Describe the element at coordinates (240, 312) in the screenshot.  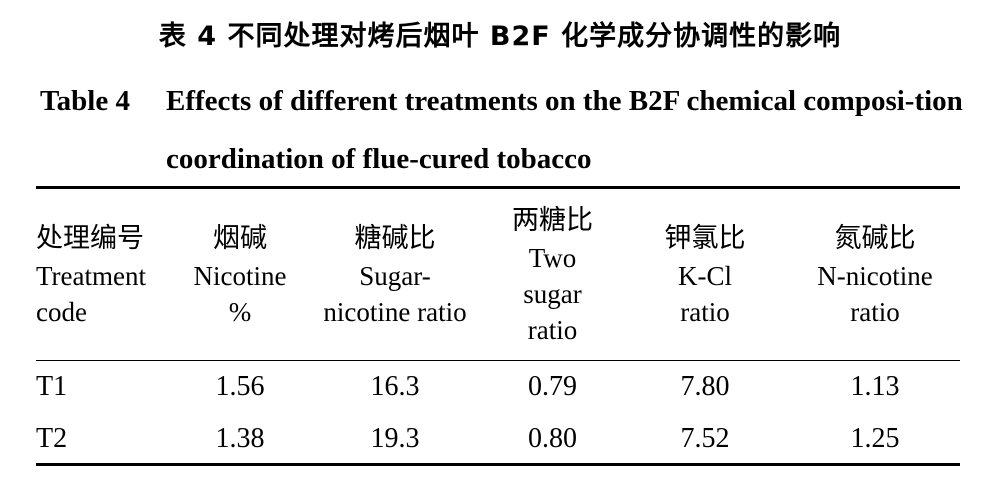
I see `header-line: %` at that location.